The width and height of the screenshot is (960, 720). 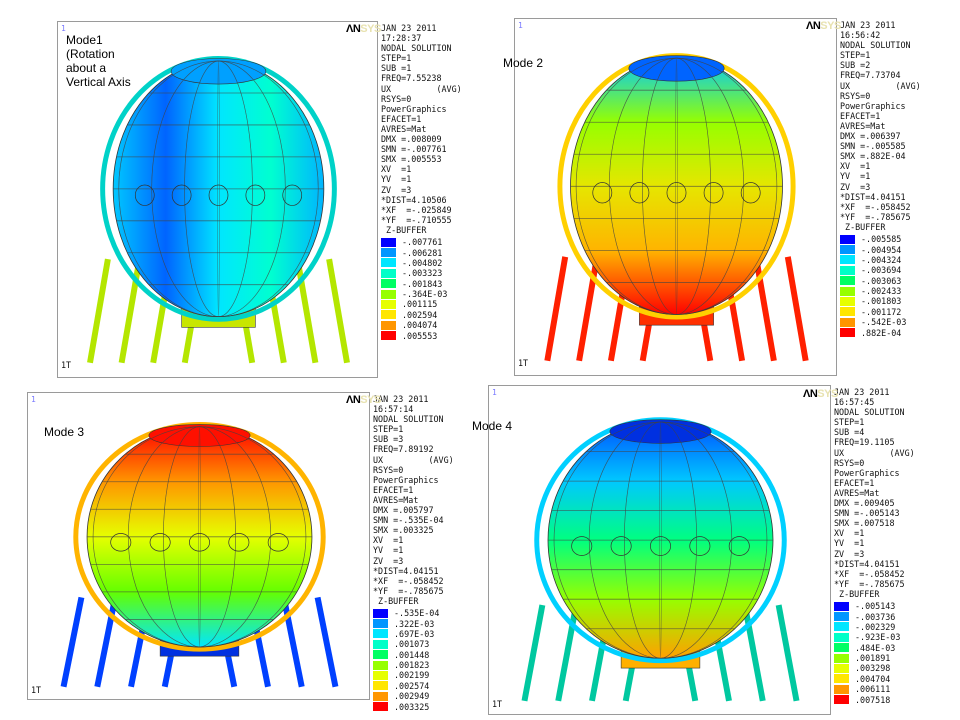 I want to click on mode3-info-line: XV =1, so click(x=388, y=540).